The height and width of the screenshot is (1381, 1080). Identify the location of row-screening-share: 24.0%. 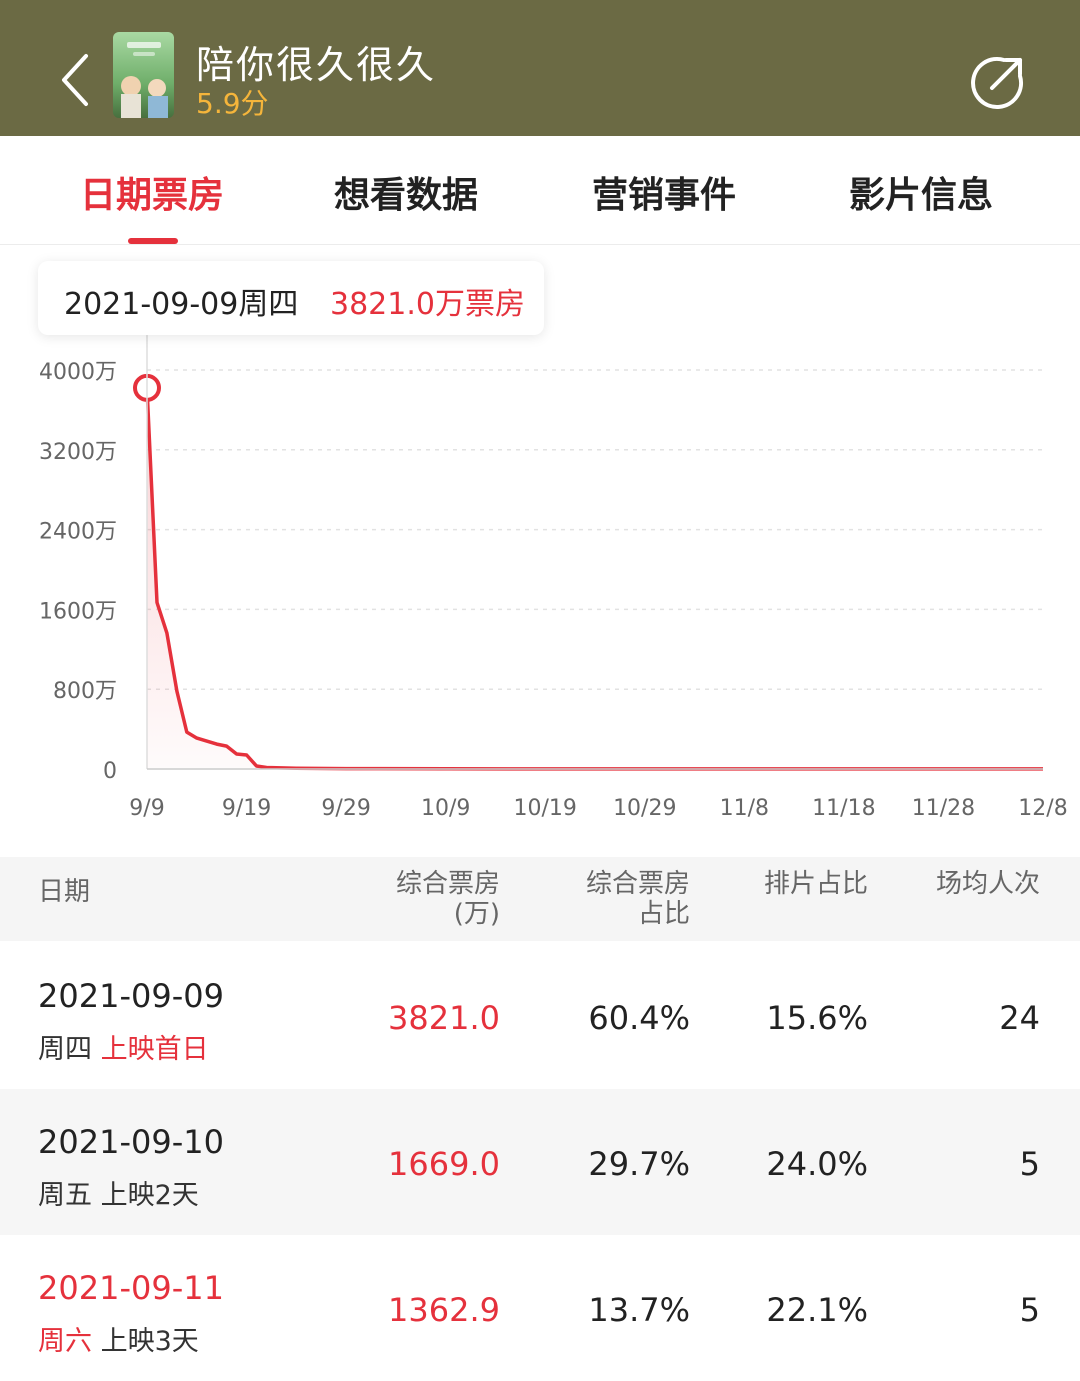
(817, 1164).